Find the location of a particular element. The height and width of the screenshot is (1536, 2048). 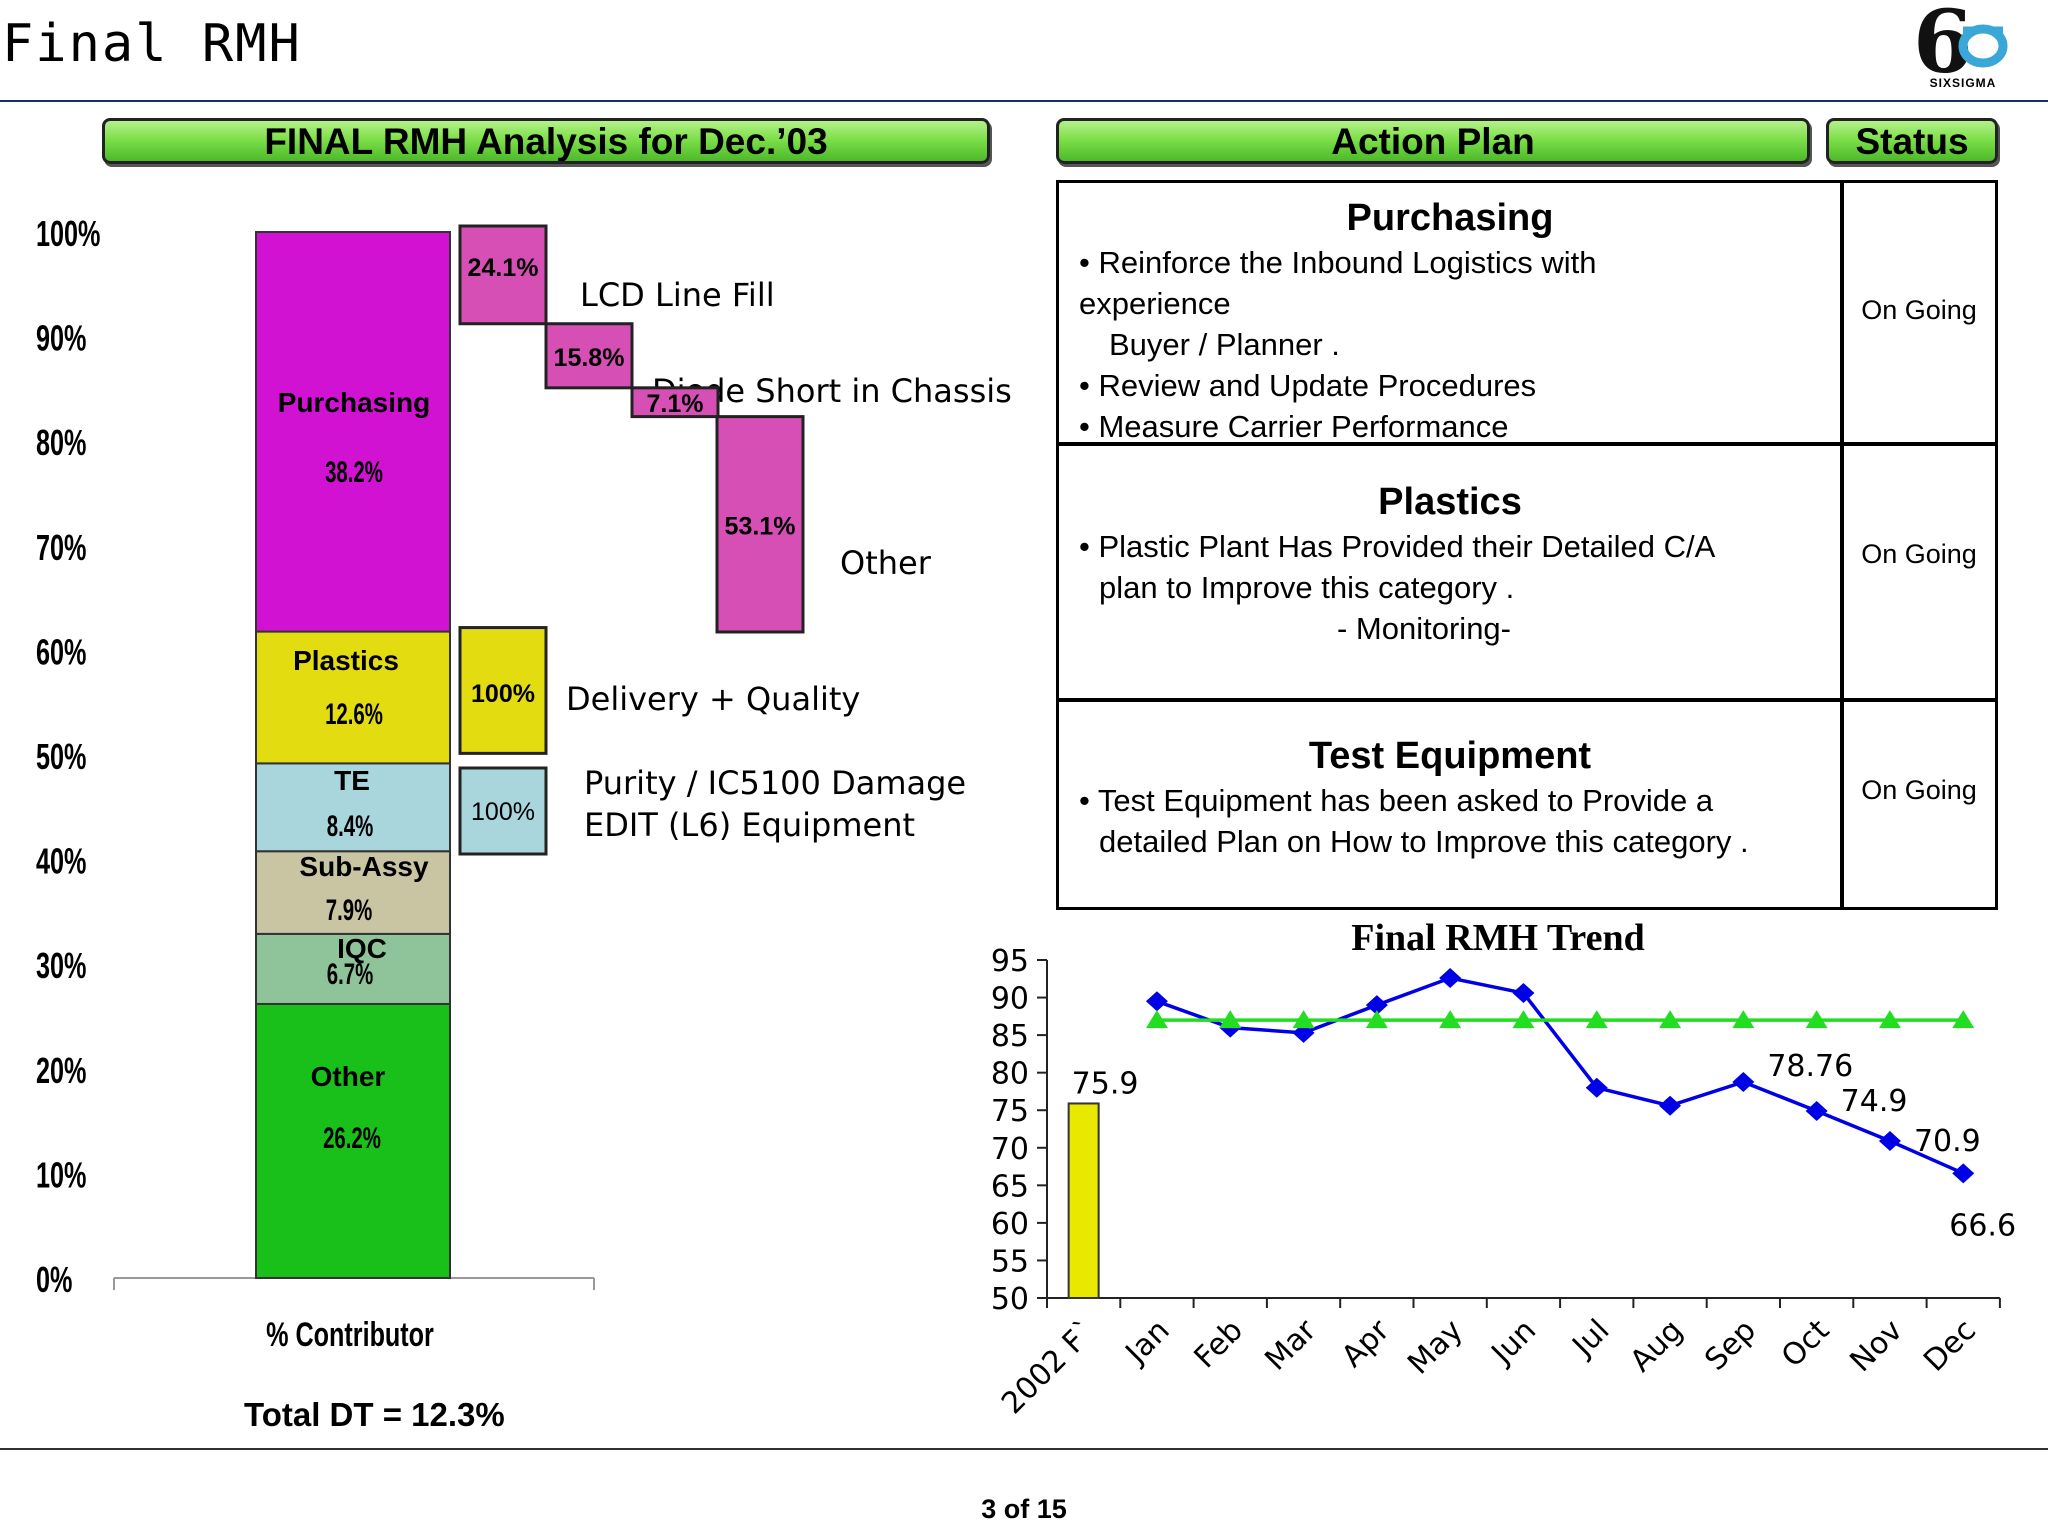

segment-value-label: 6.7% is located at coordinates (350, 974).